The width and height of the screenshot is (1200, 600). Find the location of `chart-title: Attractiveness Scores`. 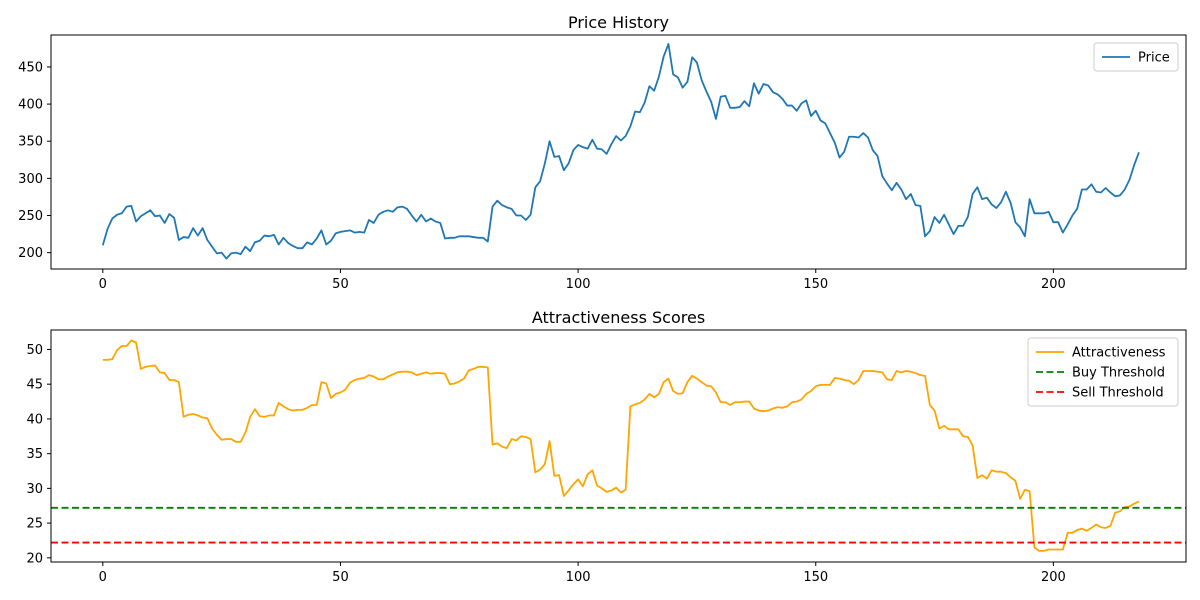

chart-title: Attractiveness Scores is located at coordinates (618, 317).